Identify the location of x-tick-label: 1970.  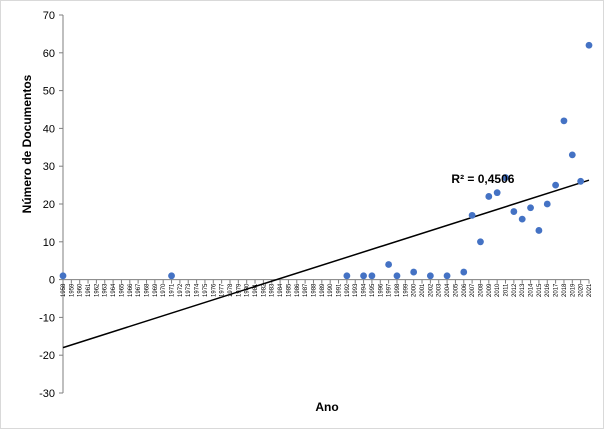
(164, 290).